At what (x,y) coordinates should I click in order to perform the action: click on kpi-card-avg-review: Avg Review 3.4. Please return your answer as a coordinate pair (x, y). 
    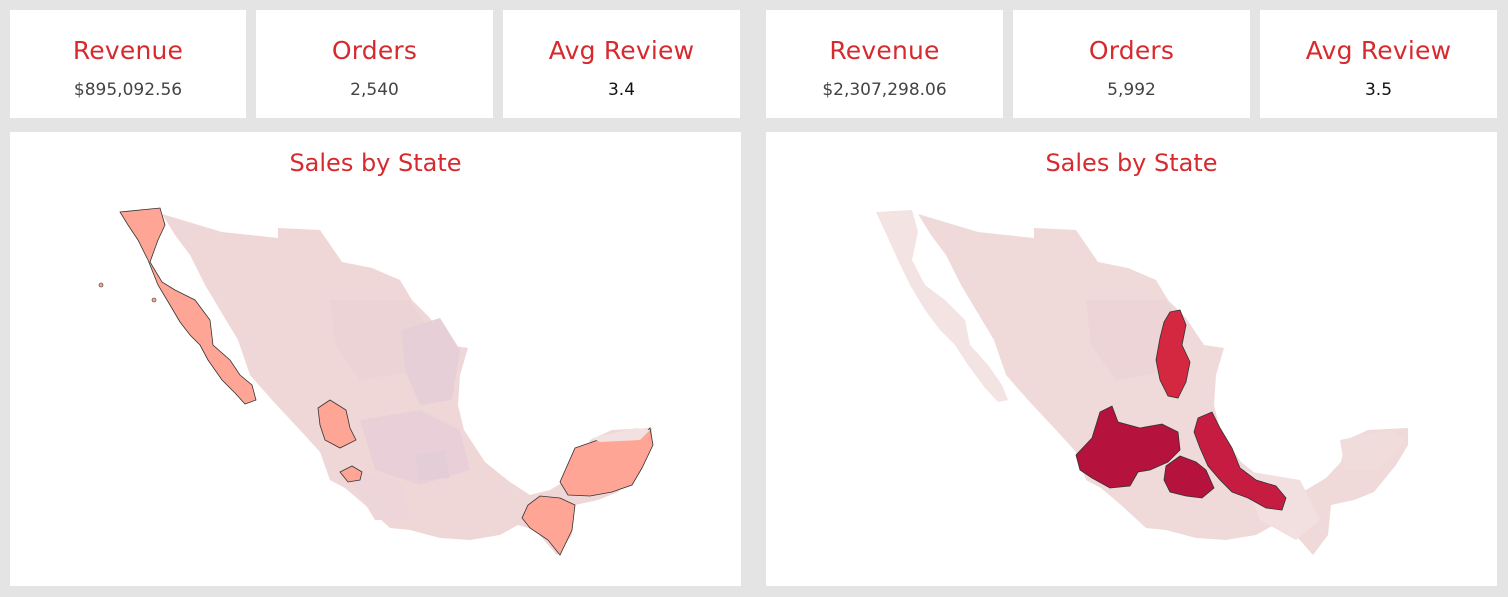
    Looking at the image, I should click on (621, 64).